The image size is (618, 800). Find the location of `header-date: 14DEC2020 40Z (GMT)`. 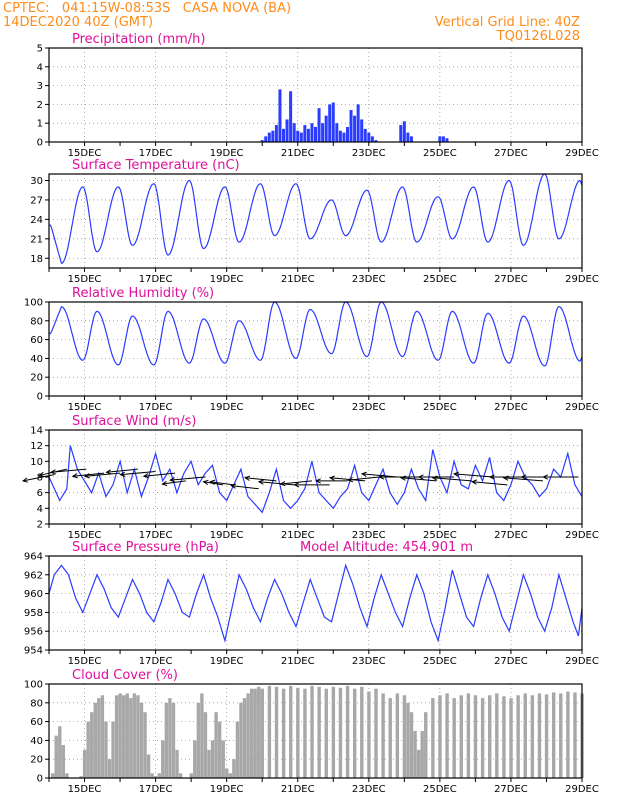

header-date: 14DEC2020 40Z (GMT) is located at coordinates (78, 22).